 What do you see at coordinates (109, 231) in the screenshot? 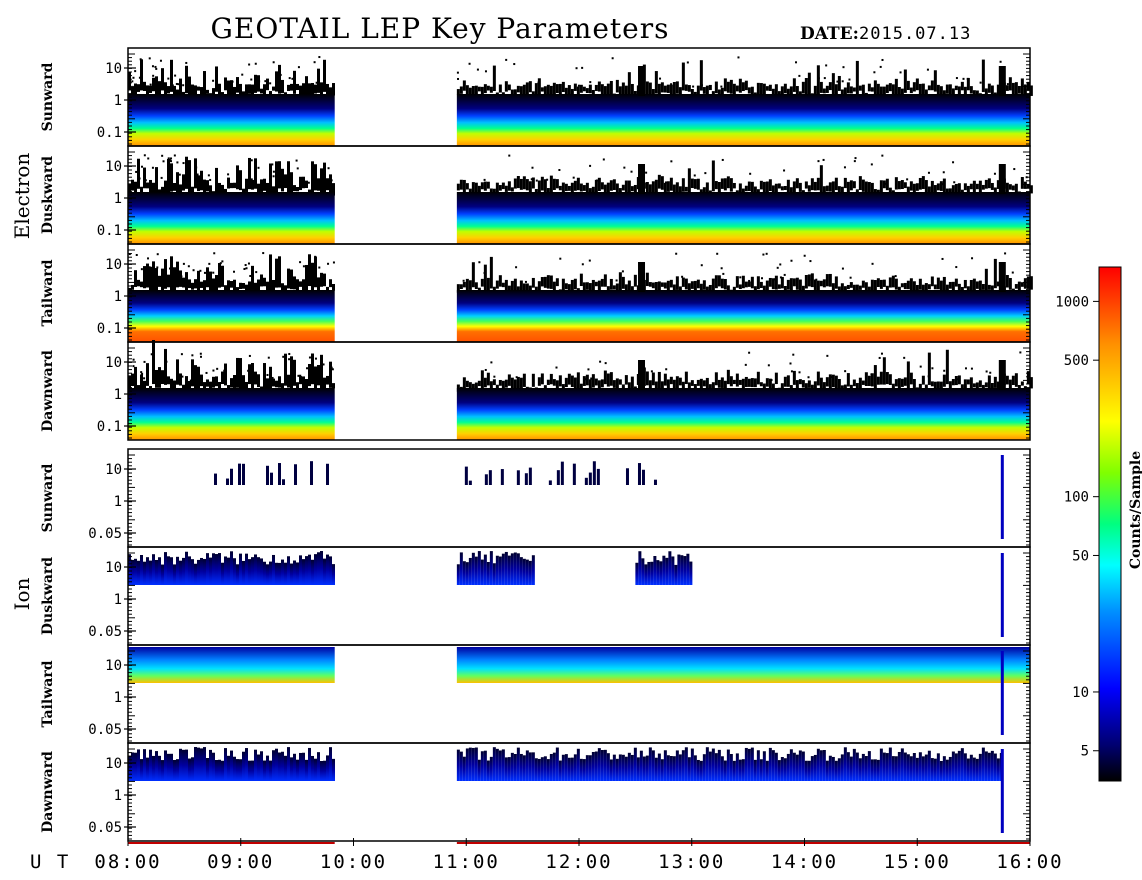
I see `y-tick-label: 0.1` at bounding box center [109, 231].